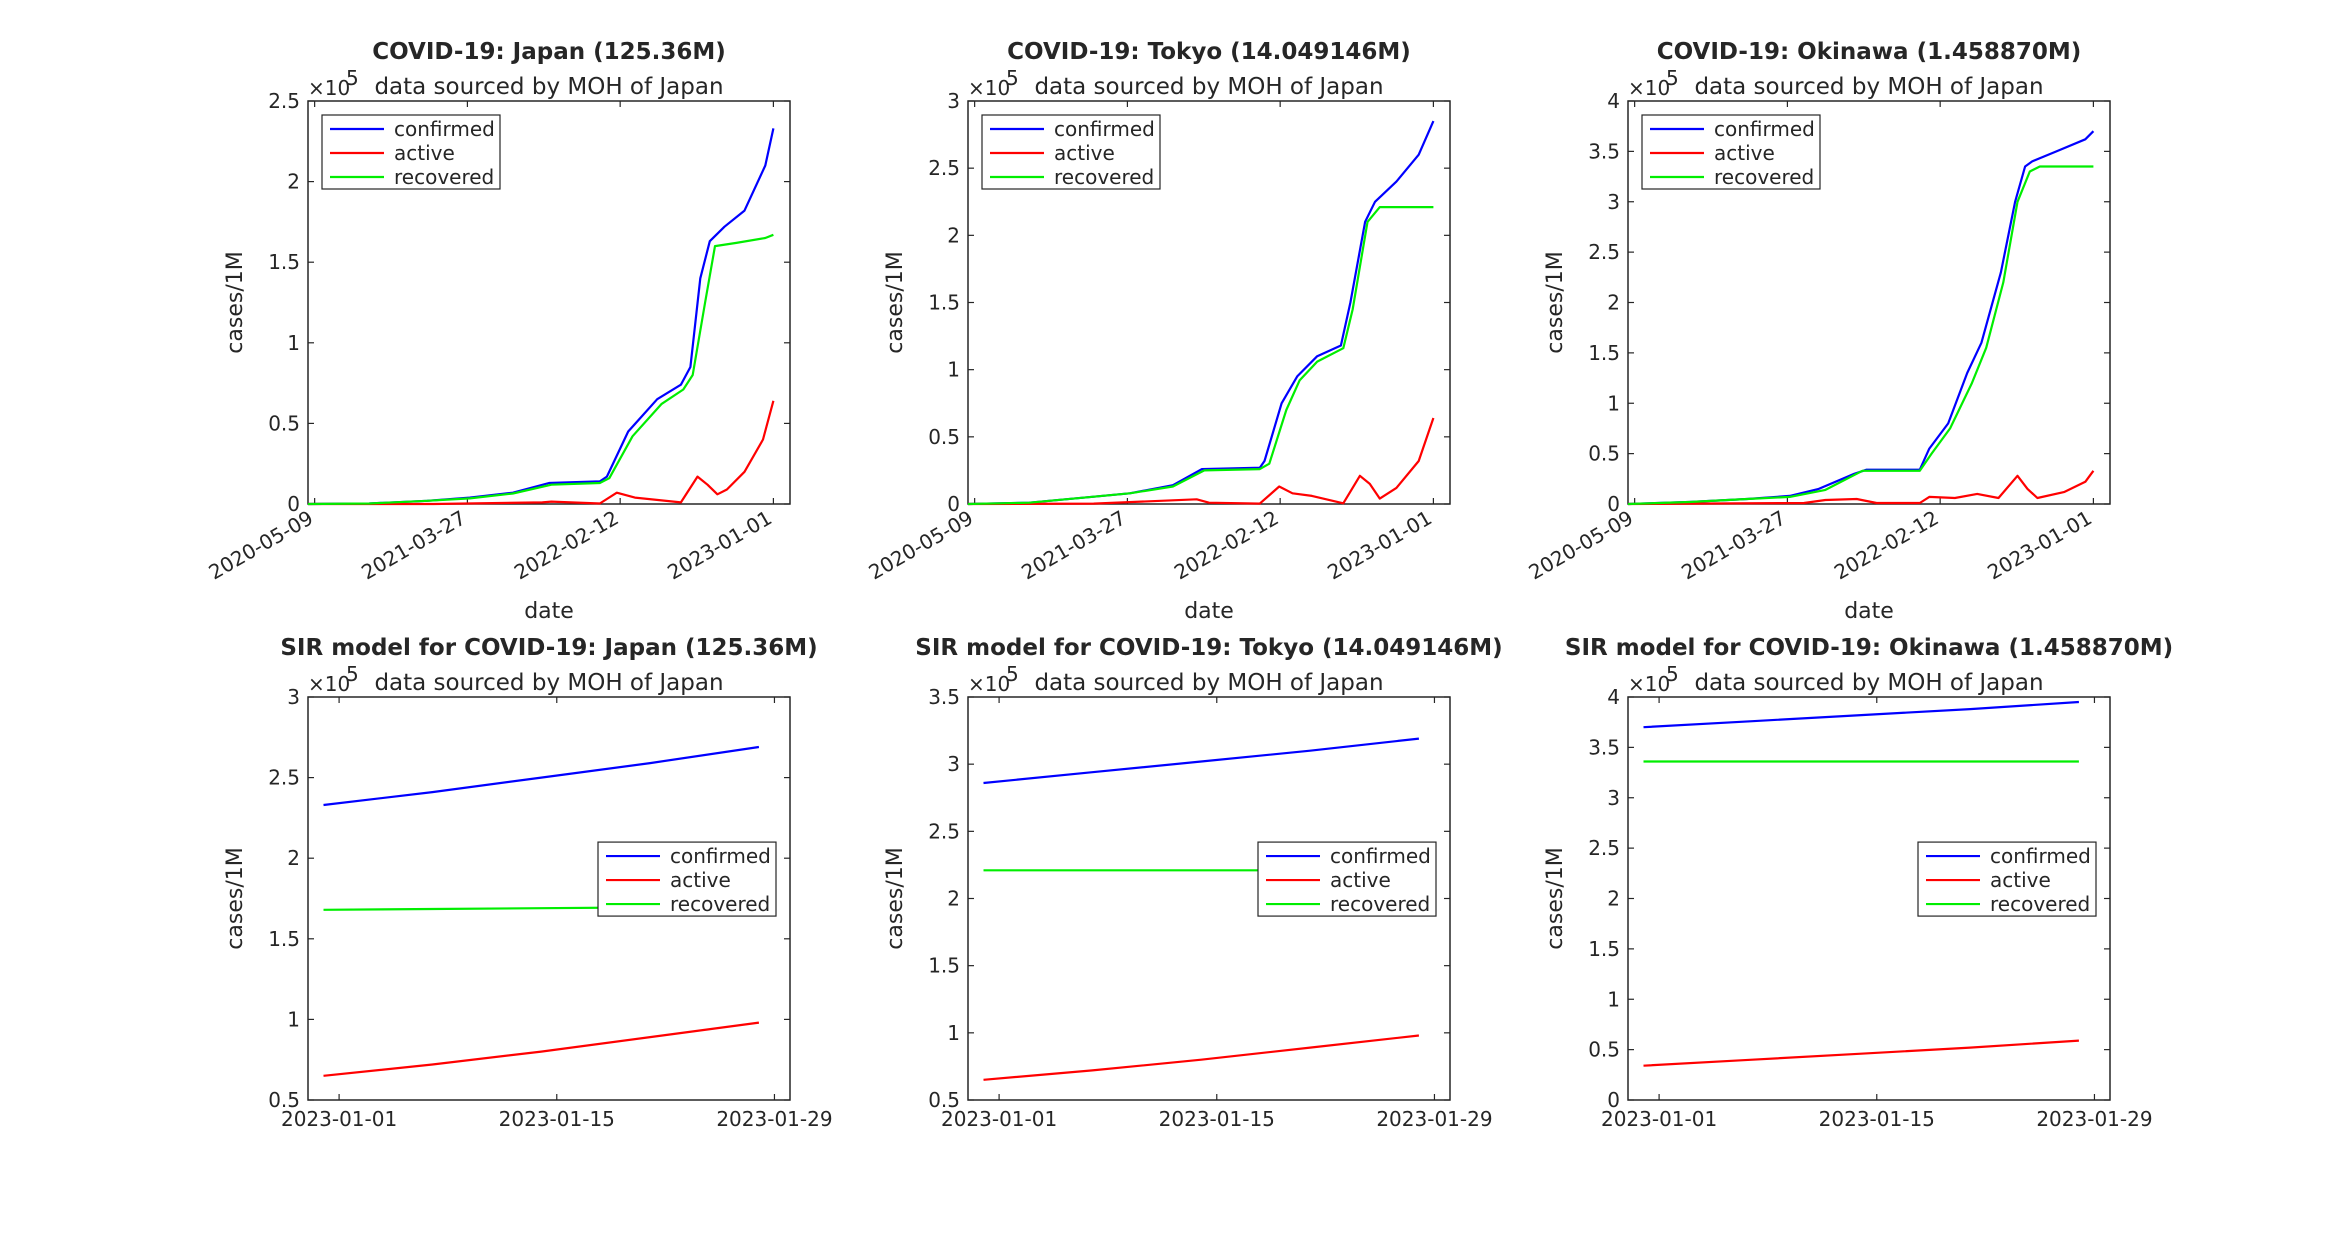 The image size is (2344, 1250). What do you see at coordinates (1861, 714) in the screenshot?
I see `series-line-confirmed` at bounding box center [1861, 714].